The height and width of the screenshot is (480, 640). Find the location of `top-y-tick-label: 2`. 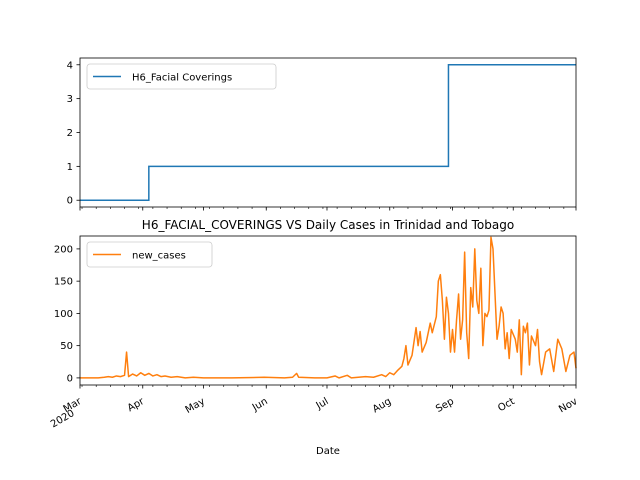

top-y-tick-label: 2 is located at coordinates (70, 133).